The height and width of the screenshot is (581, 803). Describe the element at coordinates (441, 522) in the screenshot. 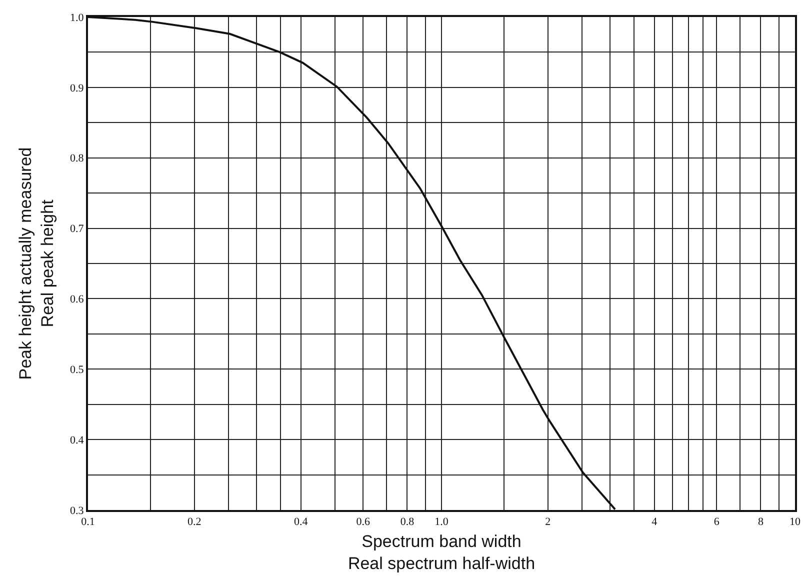

I see `x-tick-label: 1.0` at that location.